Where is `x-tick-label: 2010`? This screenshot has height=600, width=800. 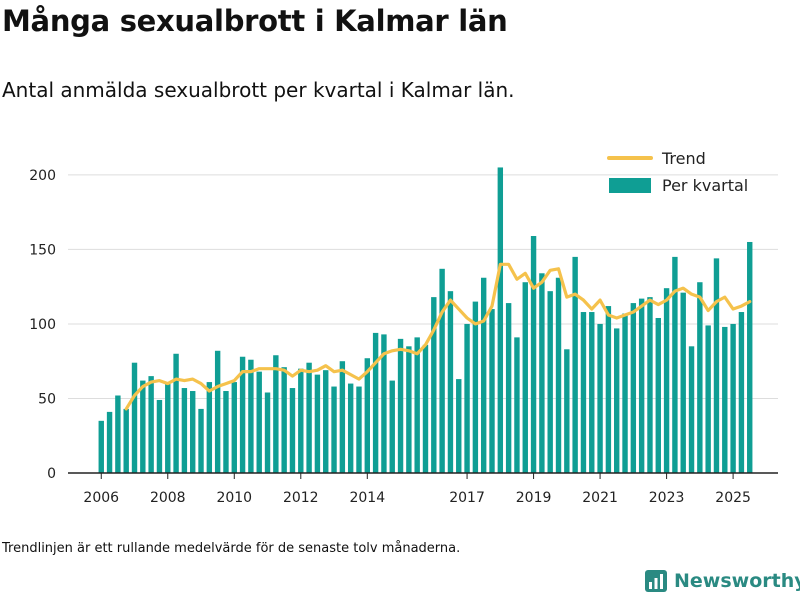 x-tick-label: 2010 is located at coordinates (234, 498).